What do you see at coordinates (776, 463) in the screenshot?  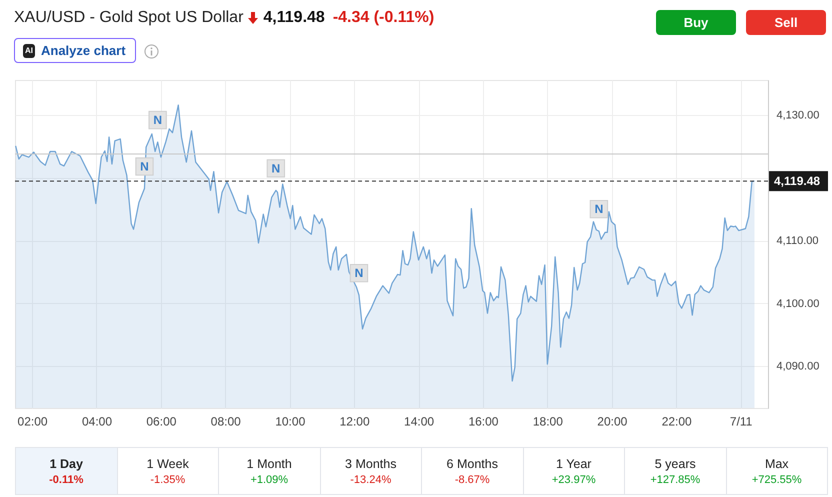 I see `text: Max` at bounding box center [776, 463].